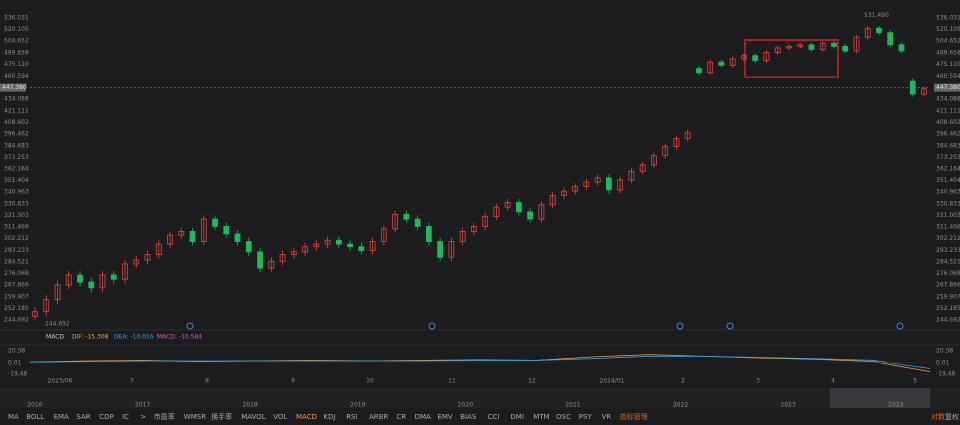 Image resolution: width=960 pixels, height=425 pixels. I want to click on y-tick-label: 373.253, so click(948, 157).